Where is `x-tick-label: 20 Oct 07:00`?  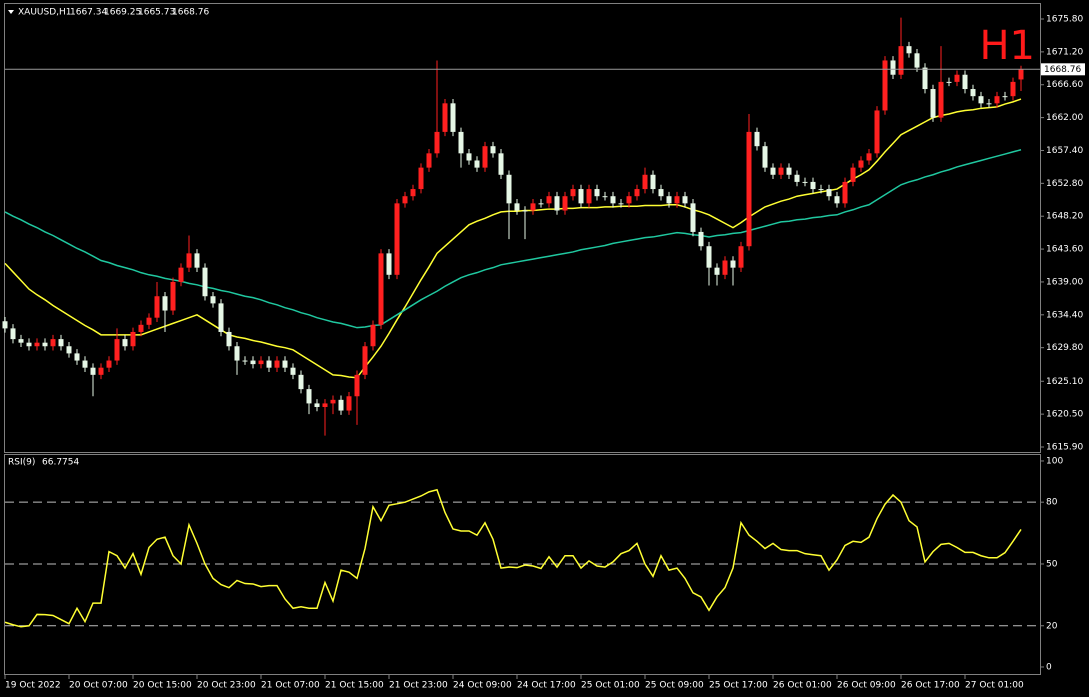
x-tick-label: 20 Oct 07:00 is located at coordinates (98, 686).